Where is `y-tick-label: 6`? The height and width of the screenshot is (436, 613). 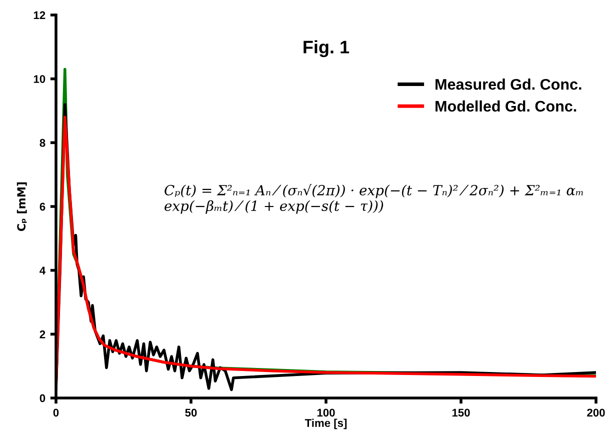
y-tick-label: 6 is located at coordinates (43, 206).